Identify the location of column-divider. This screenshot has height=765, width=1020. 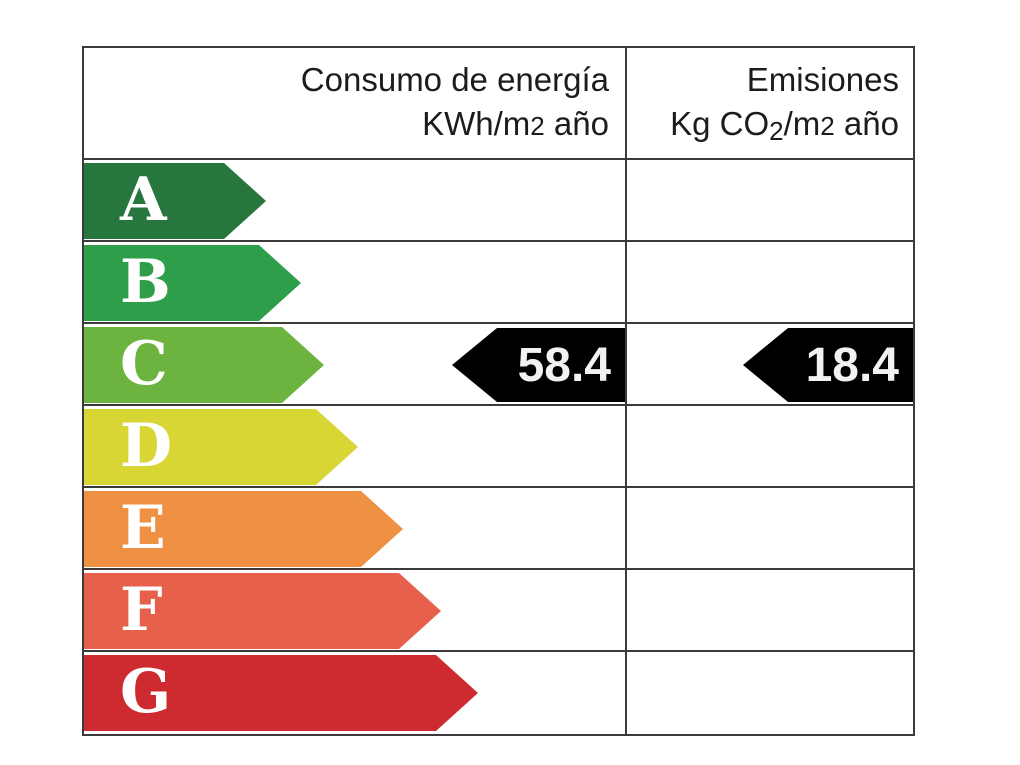
(626, 391).